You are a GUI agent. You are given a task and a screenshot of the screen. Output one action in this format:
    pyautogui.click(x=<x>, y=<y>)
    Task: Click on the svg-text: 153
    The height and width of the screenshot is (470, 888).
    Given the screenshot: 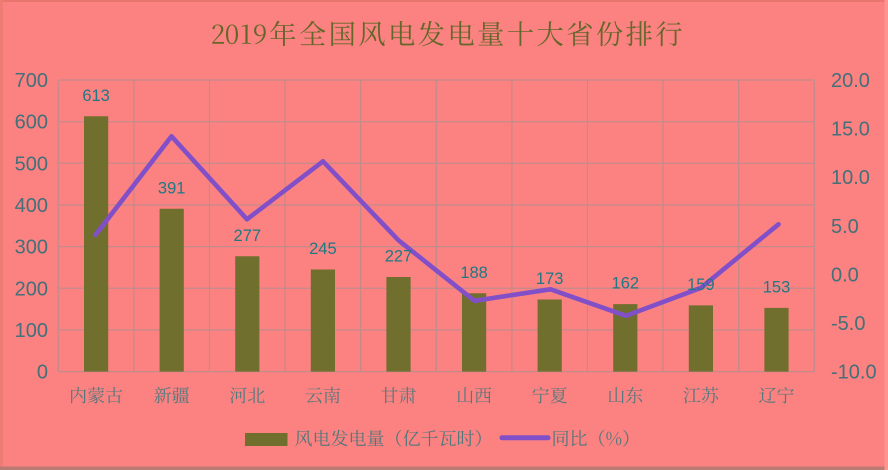 What is the action you would take?
    pyautogui.click(x=777, y=288)
    